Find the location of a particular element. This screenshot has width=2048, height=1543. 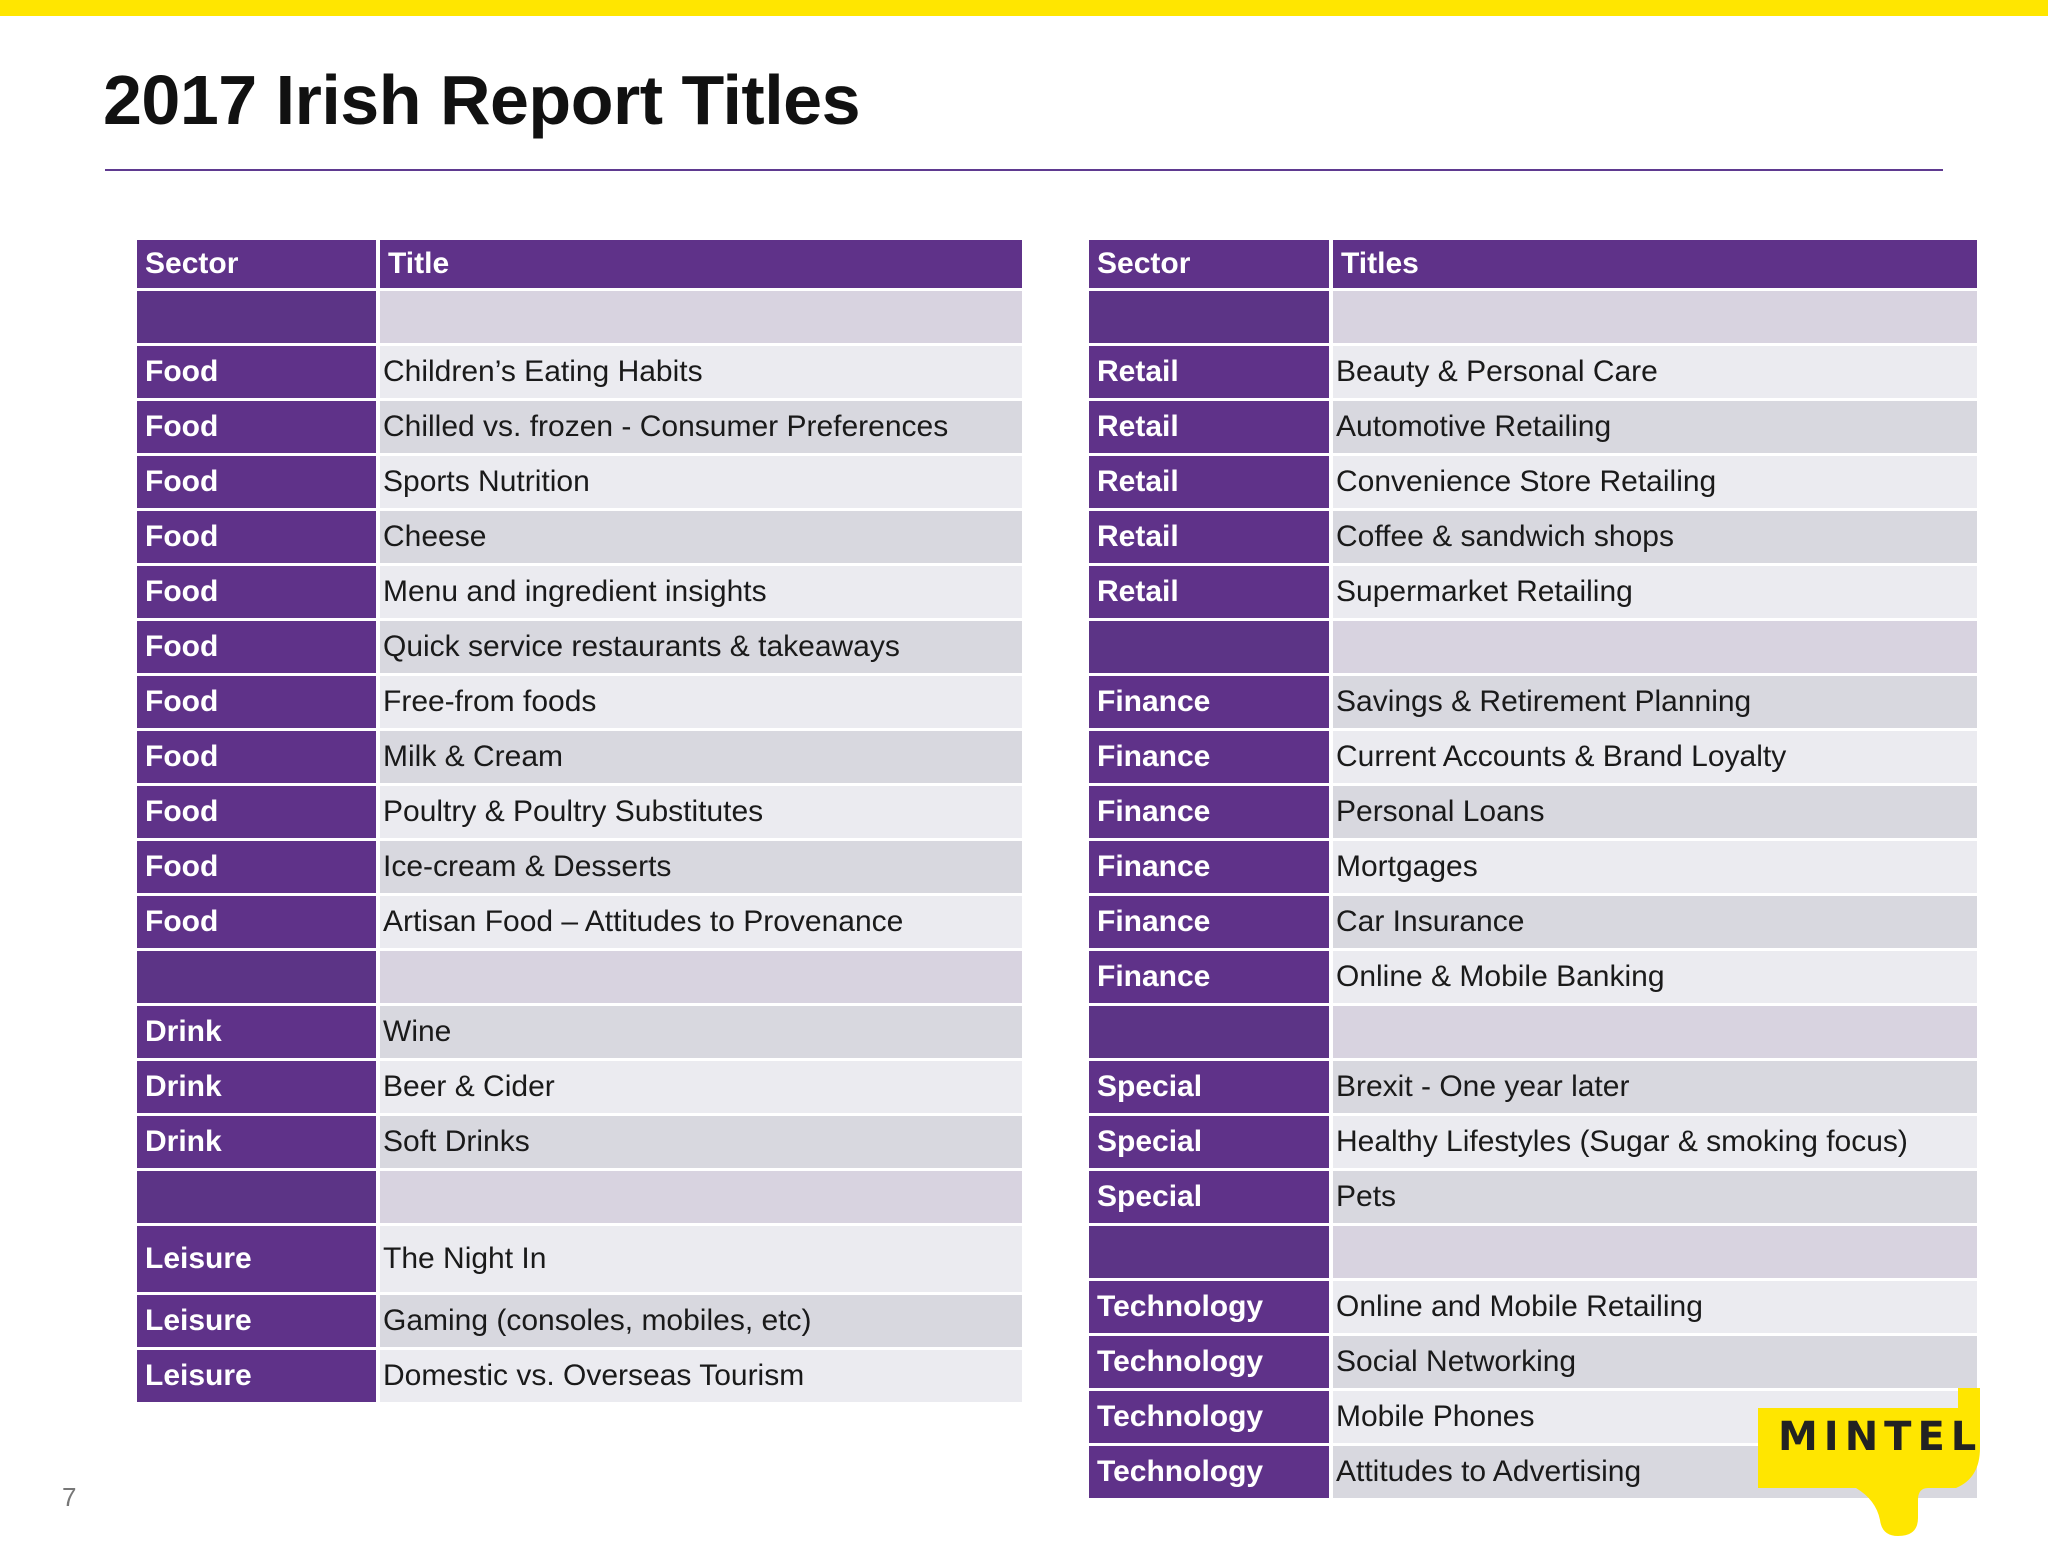

table-row: Food Children’s Eating Habits is located at coordinates (579, 372).